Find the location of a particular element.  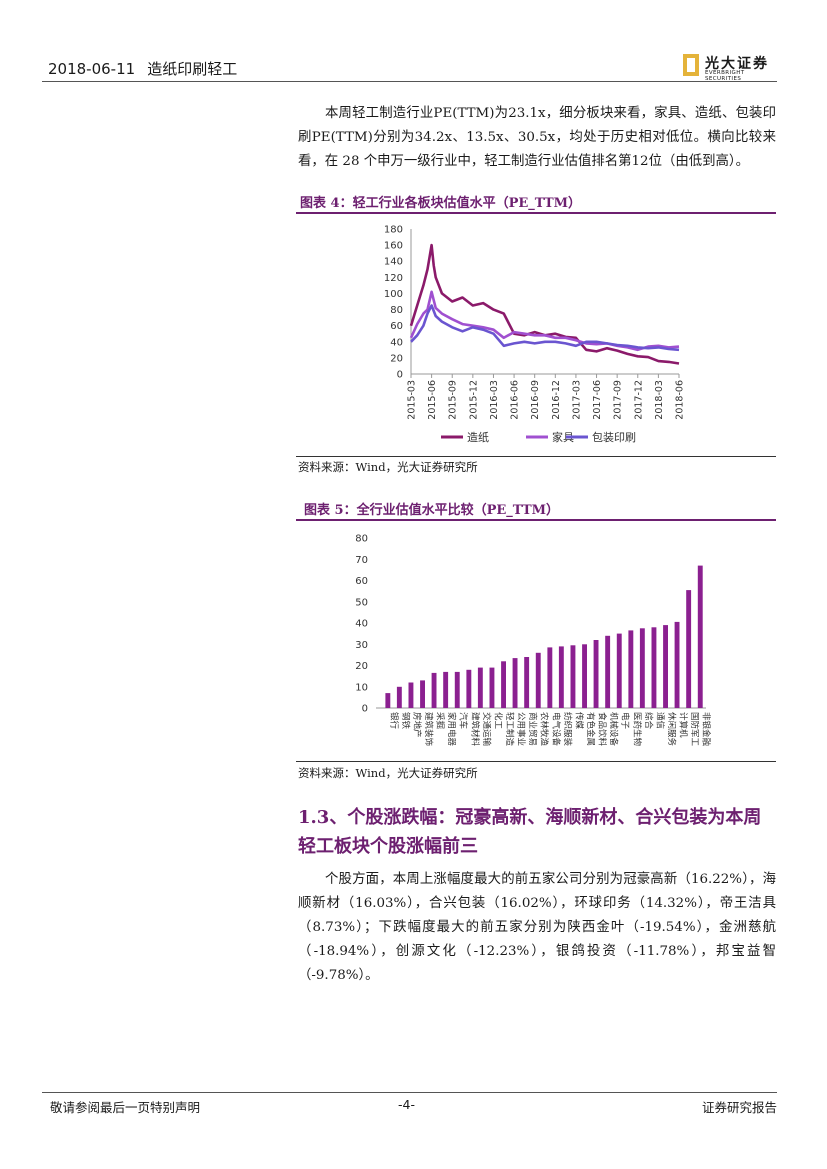

bar-公用事业 is located at coordinates (515, 683).